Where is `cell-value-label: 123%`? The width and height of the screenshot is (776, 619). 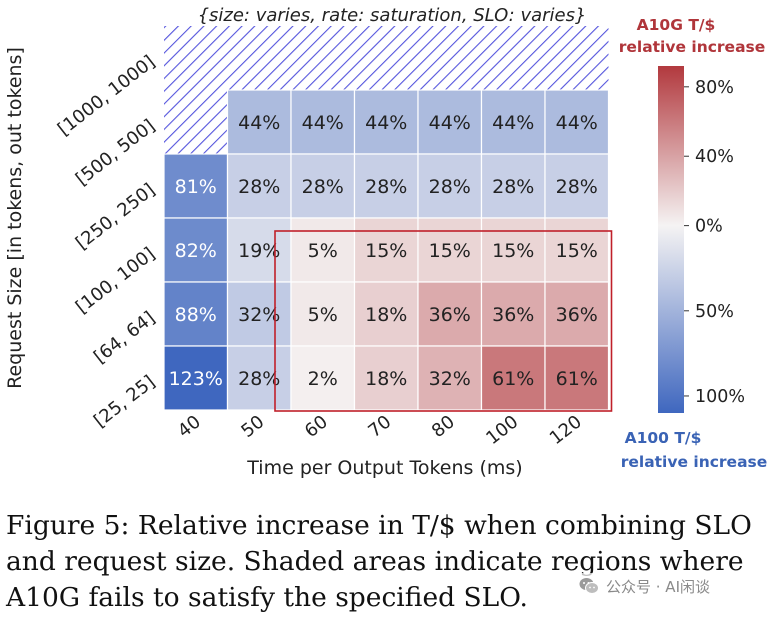
cell-value-label: 123% is located at coordinates (196, 379).